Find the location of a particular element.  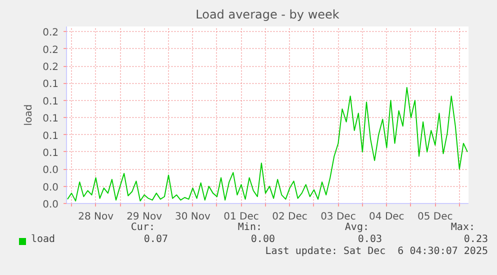

text: Avg: is located at coordinates (356, 227).